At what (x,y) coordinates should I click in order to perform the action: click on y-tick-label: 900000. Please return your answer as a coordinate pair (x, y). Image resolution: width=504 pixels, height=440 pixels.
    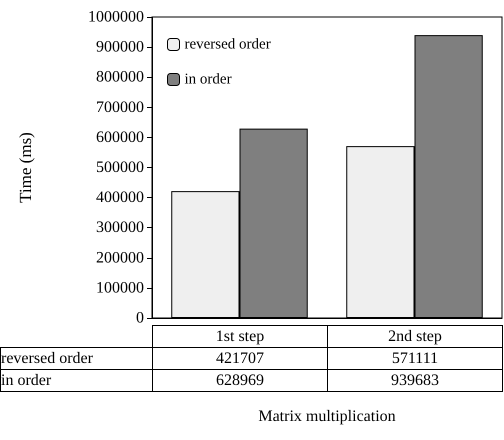
    Looking at the image, I should click on (120, 47).